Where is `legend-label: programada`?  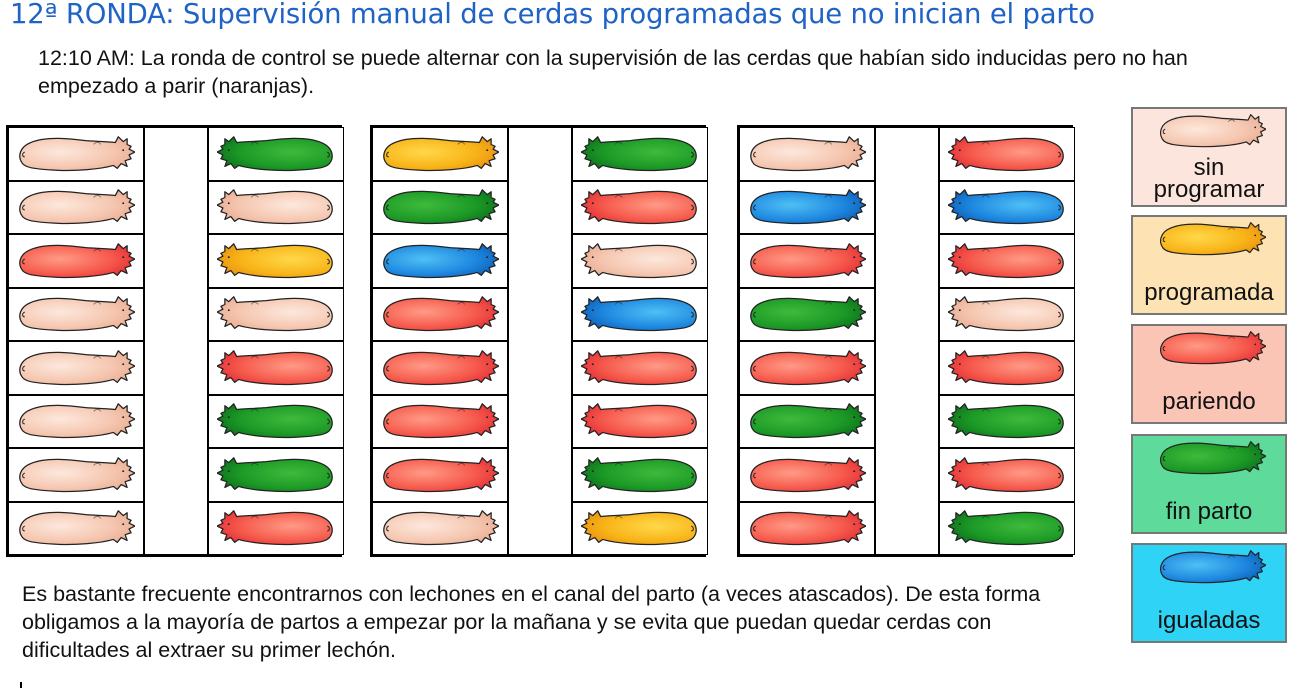
legend-label: programada is located at coordinates (1209, 292).